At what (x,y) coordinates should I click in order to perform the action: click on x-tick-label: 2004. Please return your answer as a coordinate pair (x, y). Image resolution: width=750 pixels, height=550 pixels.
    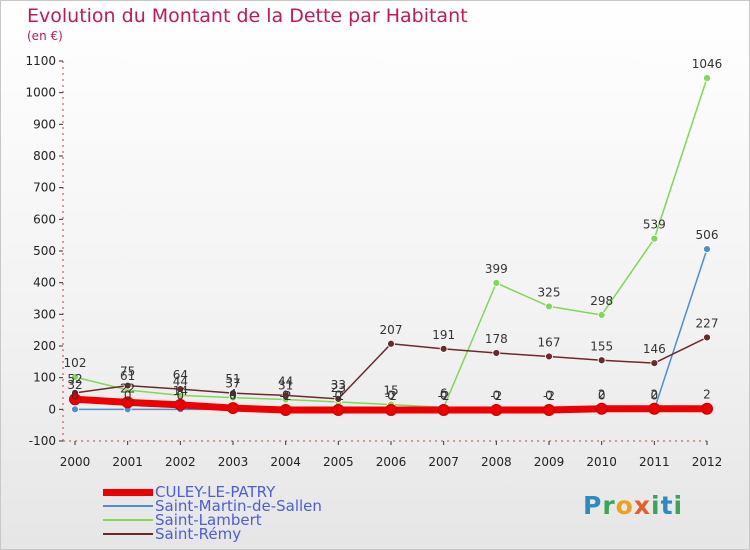
    Looking at the image, I should click on (285, 462).